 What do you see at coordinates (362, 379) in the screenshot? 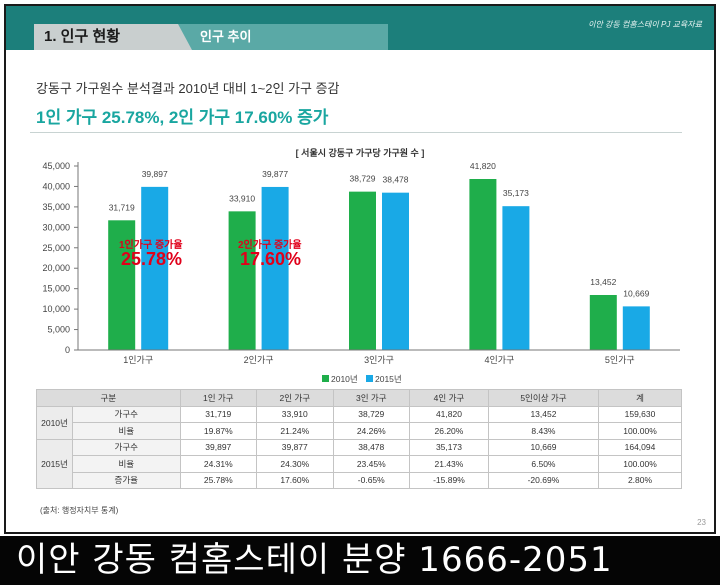
I see `chart-legend: 2010년 2015년` at bounding box center [362, 379].